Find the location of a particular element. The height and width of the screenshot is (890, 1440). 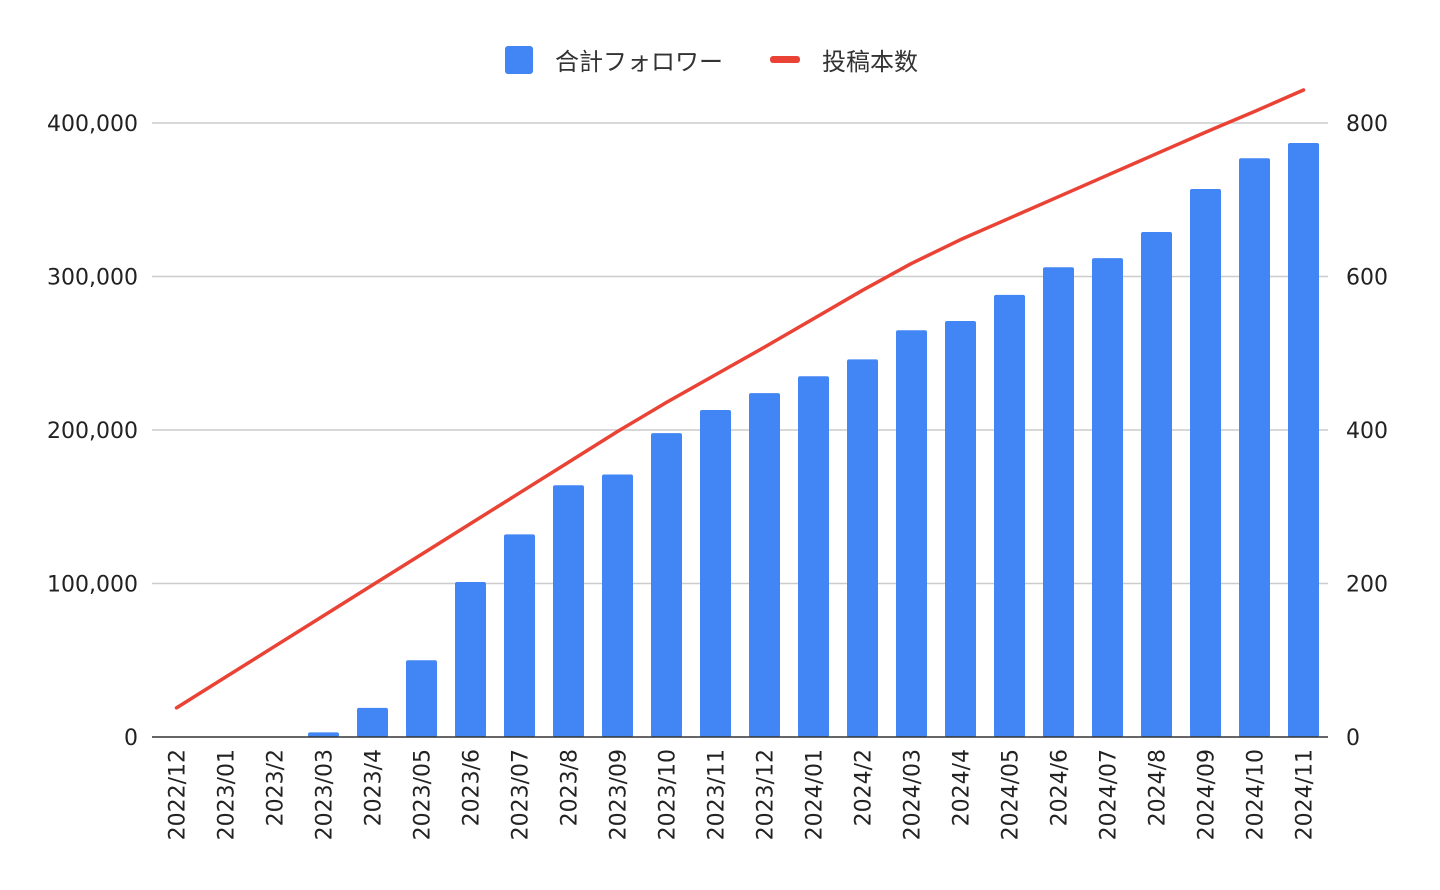

x-tick-label: 2024/10 is located at coordinates (1256, 794).